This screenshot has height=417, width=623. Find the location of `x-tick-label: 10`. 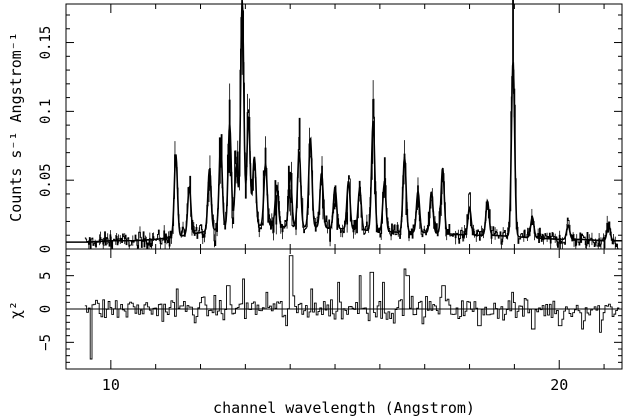

x-tick-label: 10 is located at coordinates (111, 385).